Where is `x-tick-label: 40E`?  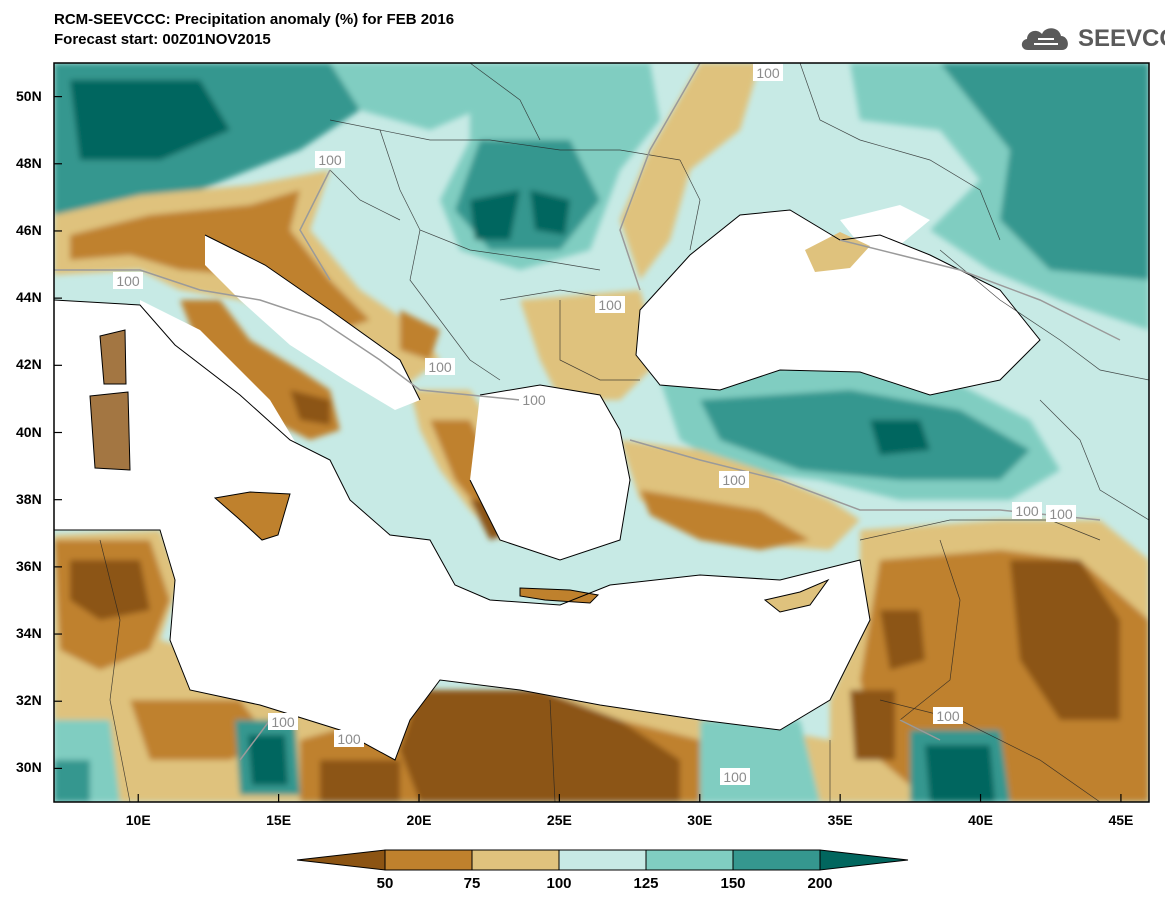
x-tick-label: 40E is located at coordinates (980, 820).